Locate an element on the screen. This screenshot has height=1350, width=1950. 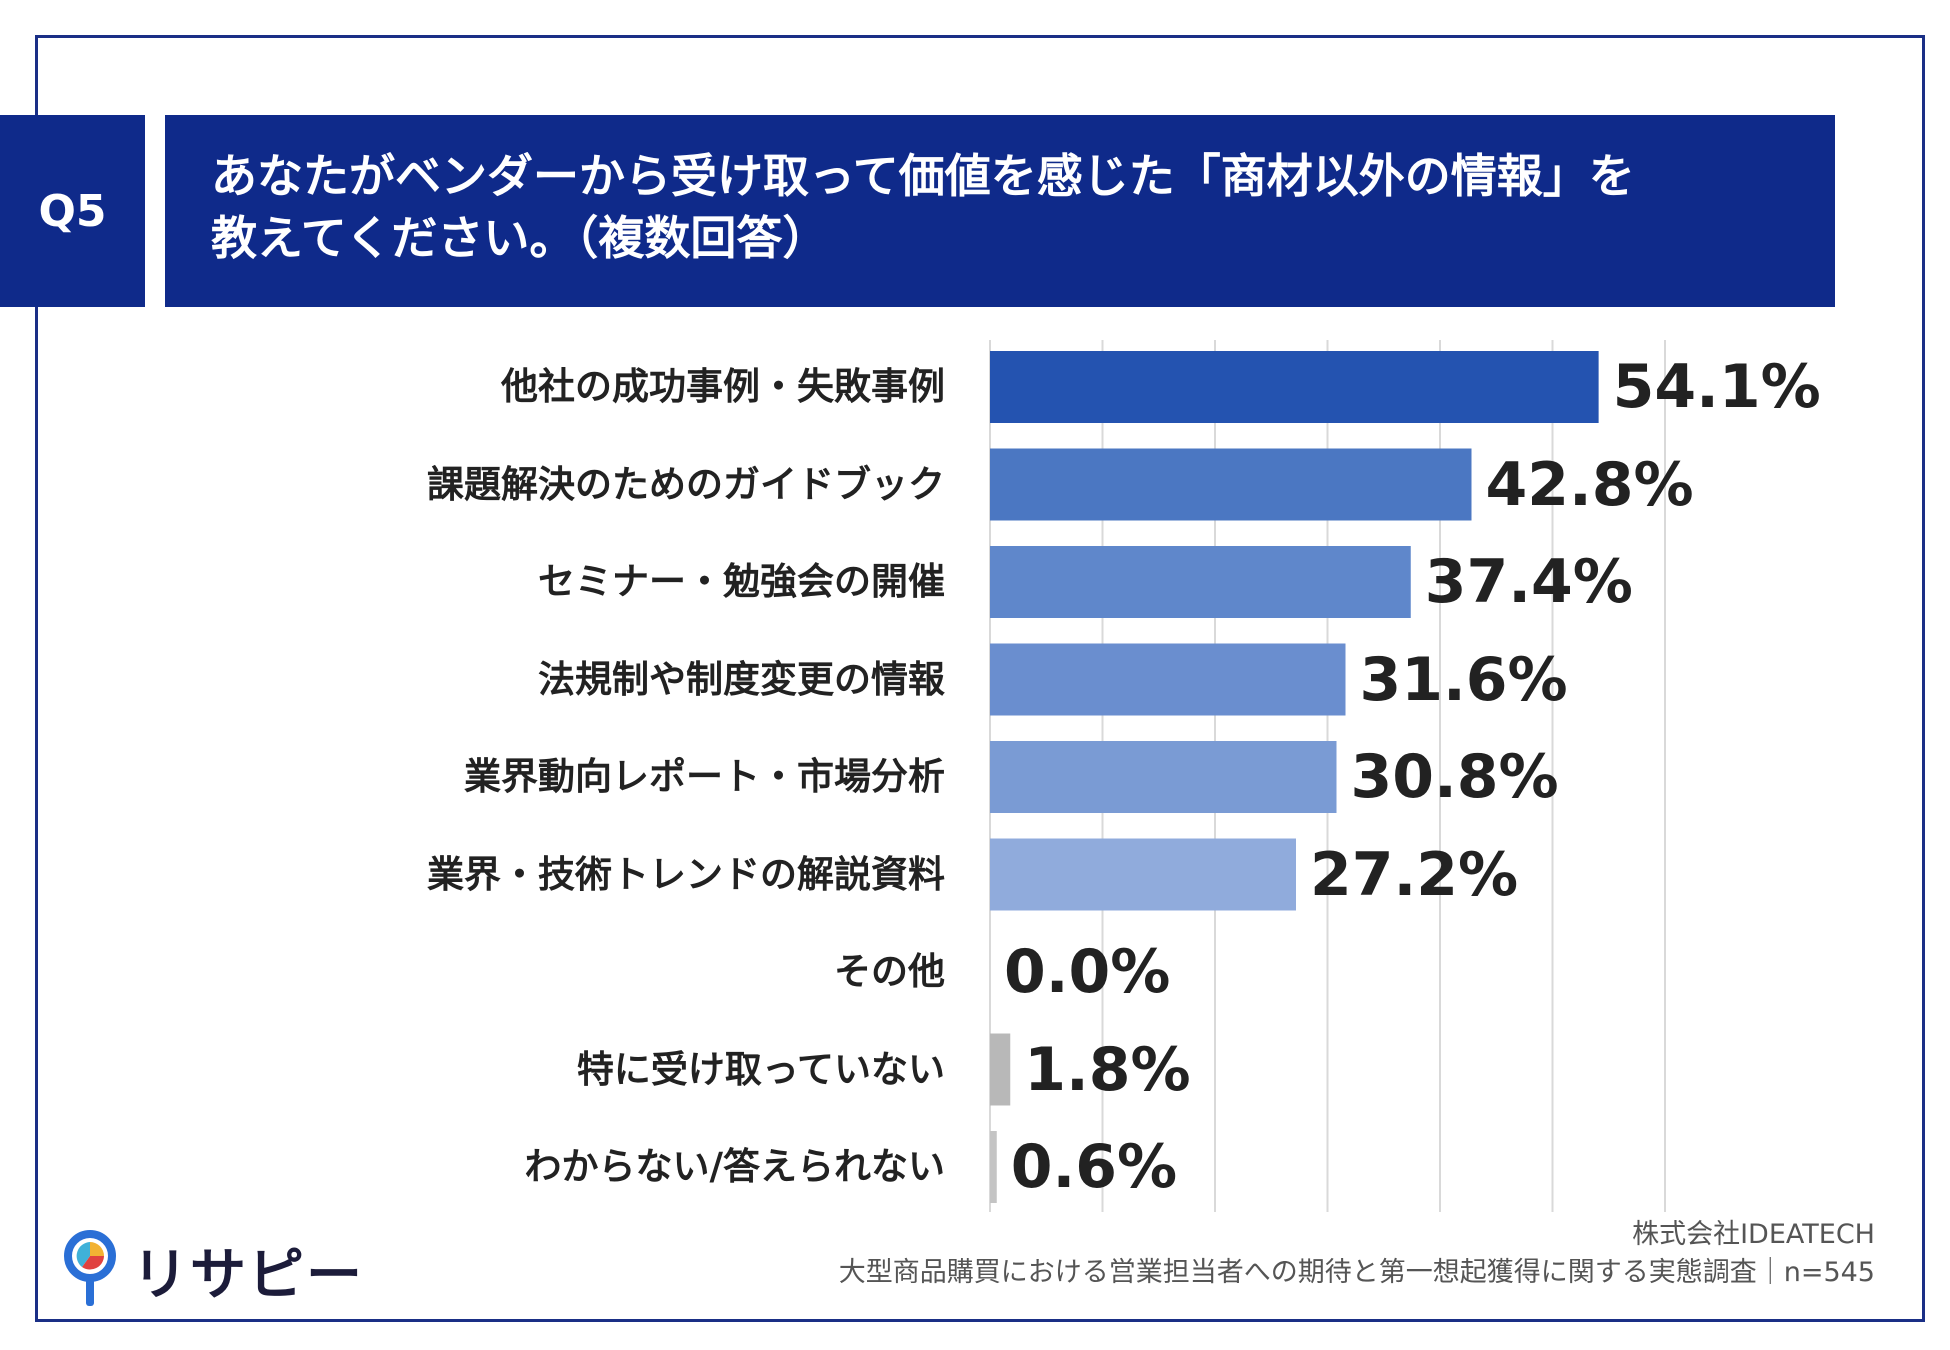
category-label: その他 is located at coordinates (889, 971).